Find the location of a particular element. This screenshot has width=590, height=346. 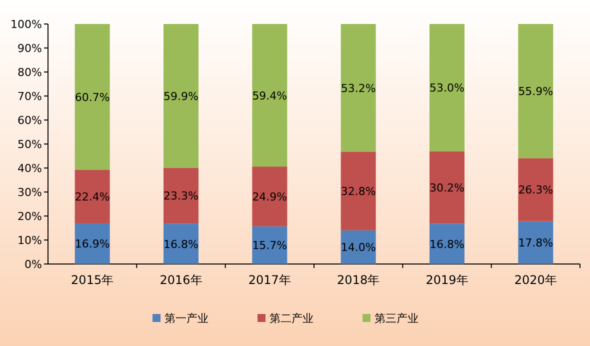

x-tick-label: 2020年 is located at coordinates (535, 280).